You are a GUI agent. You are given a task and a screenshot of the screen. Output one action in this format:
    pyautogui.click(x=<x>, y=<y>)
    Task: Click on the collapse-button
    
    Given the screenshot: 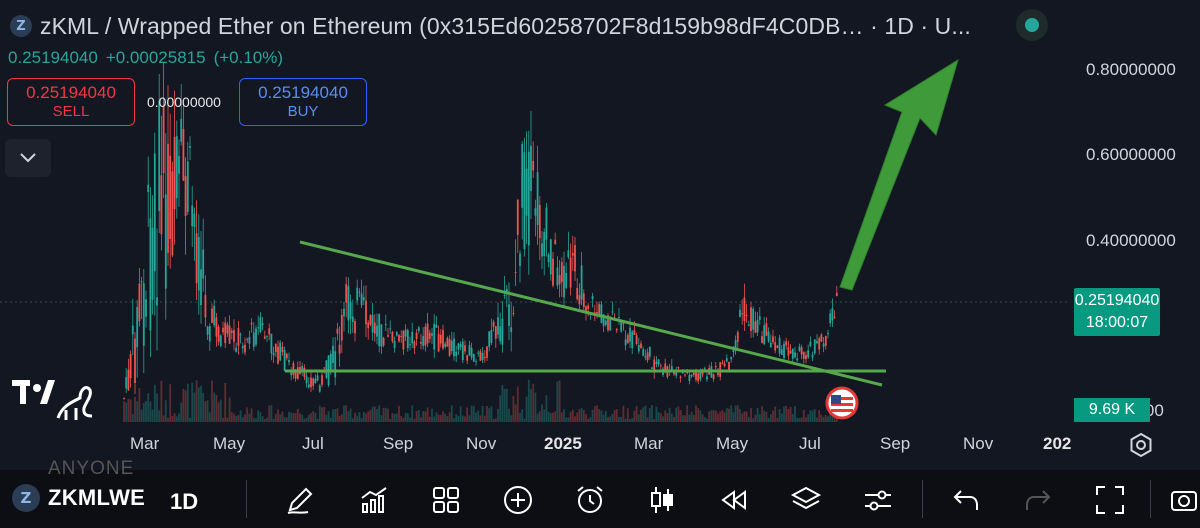 What is the action you would take?
    pyautogui.click(x=28, y=158)
    